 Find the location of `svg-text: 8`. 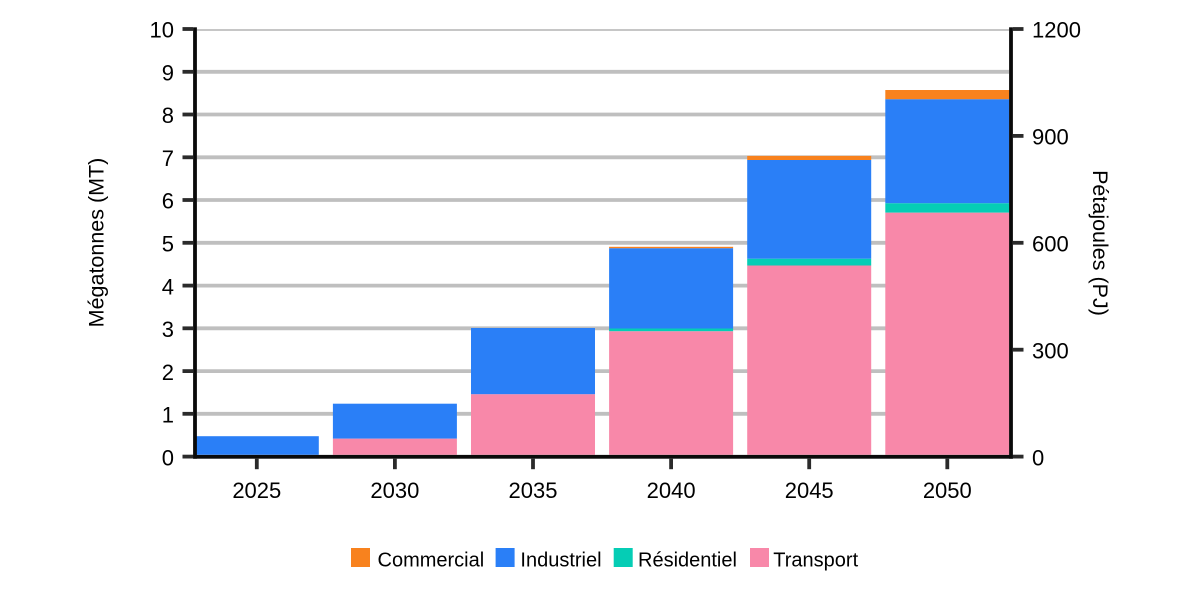

svg-text: 8 is located at coordinates (168, 115).